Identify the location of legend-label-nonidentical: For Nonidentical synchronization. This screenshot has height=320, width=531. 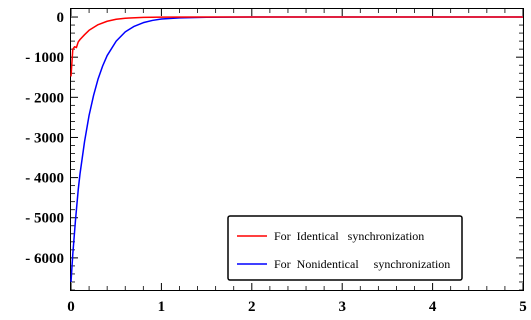
(362, 264).